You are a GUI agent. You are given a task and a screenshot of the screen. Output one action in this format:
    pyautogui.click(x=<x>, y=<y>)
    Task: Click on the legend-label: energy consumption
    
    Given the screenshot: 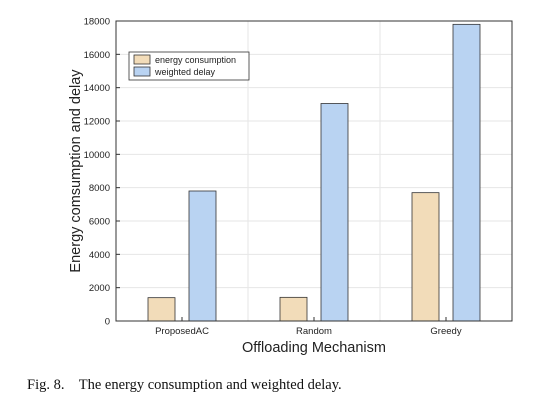 What is the action you would take?
    pyautogui.click(x=195, y=60)
    